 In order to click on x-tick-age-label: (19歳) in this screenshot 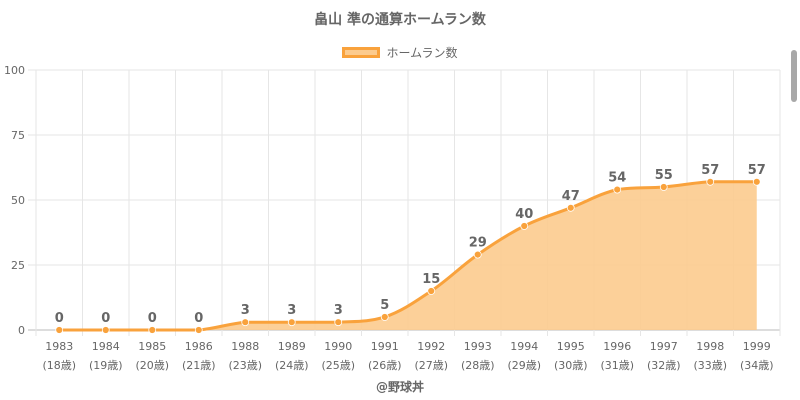, I will do `click(106, 365)`.